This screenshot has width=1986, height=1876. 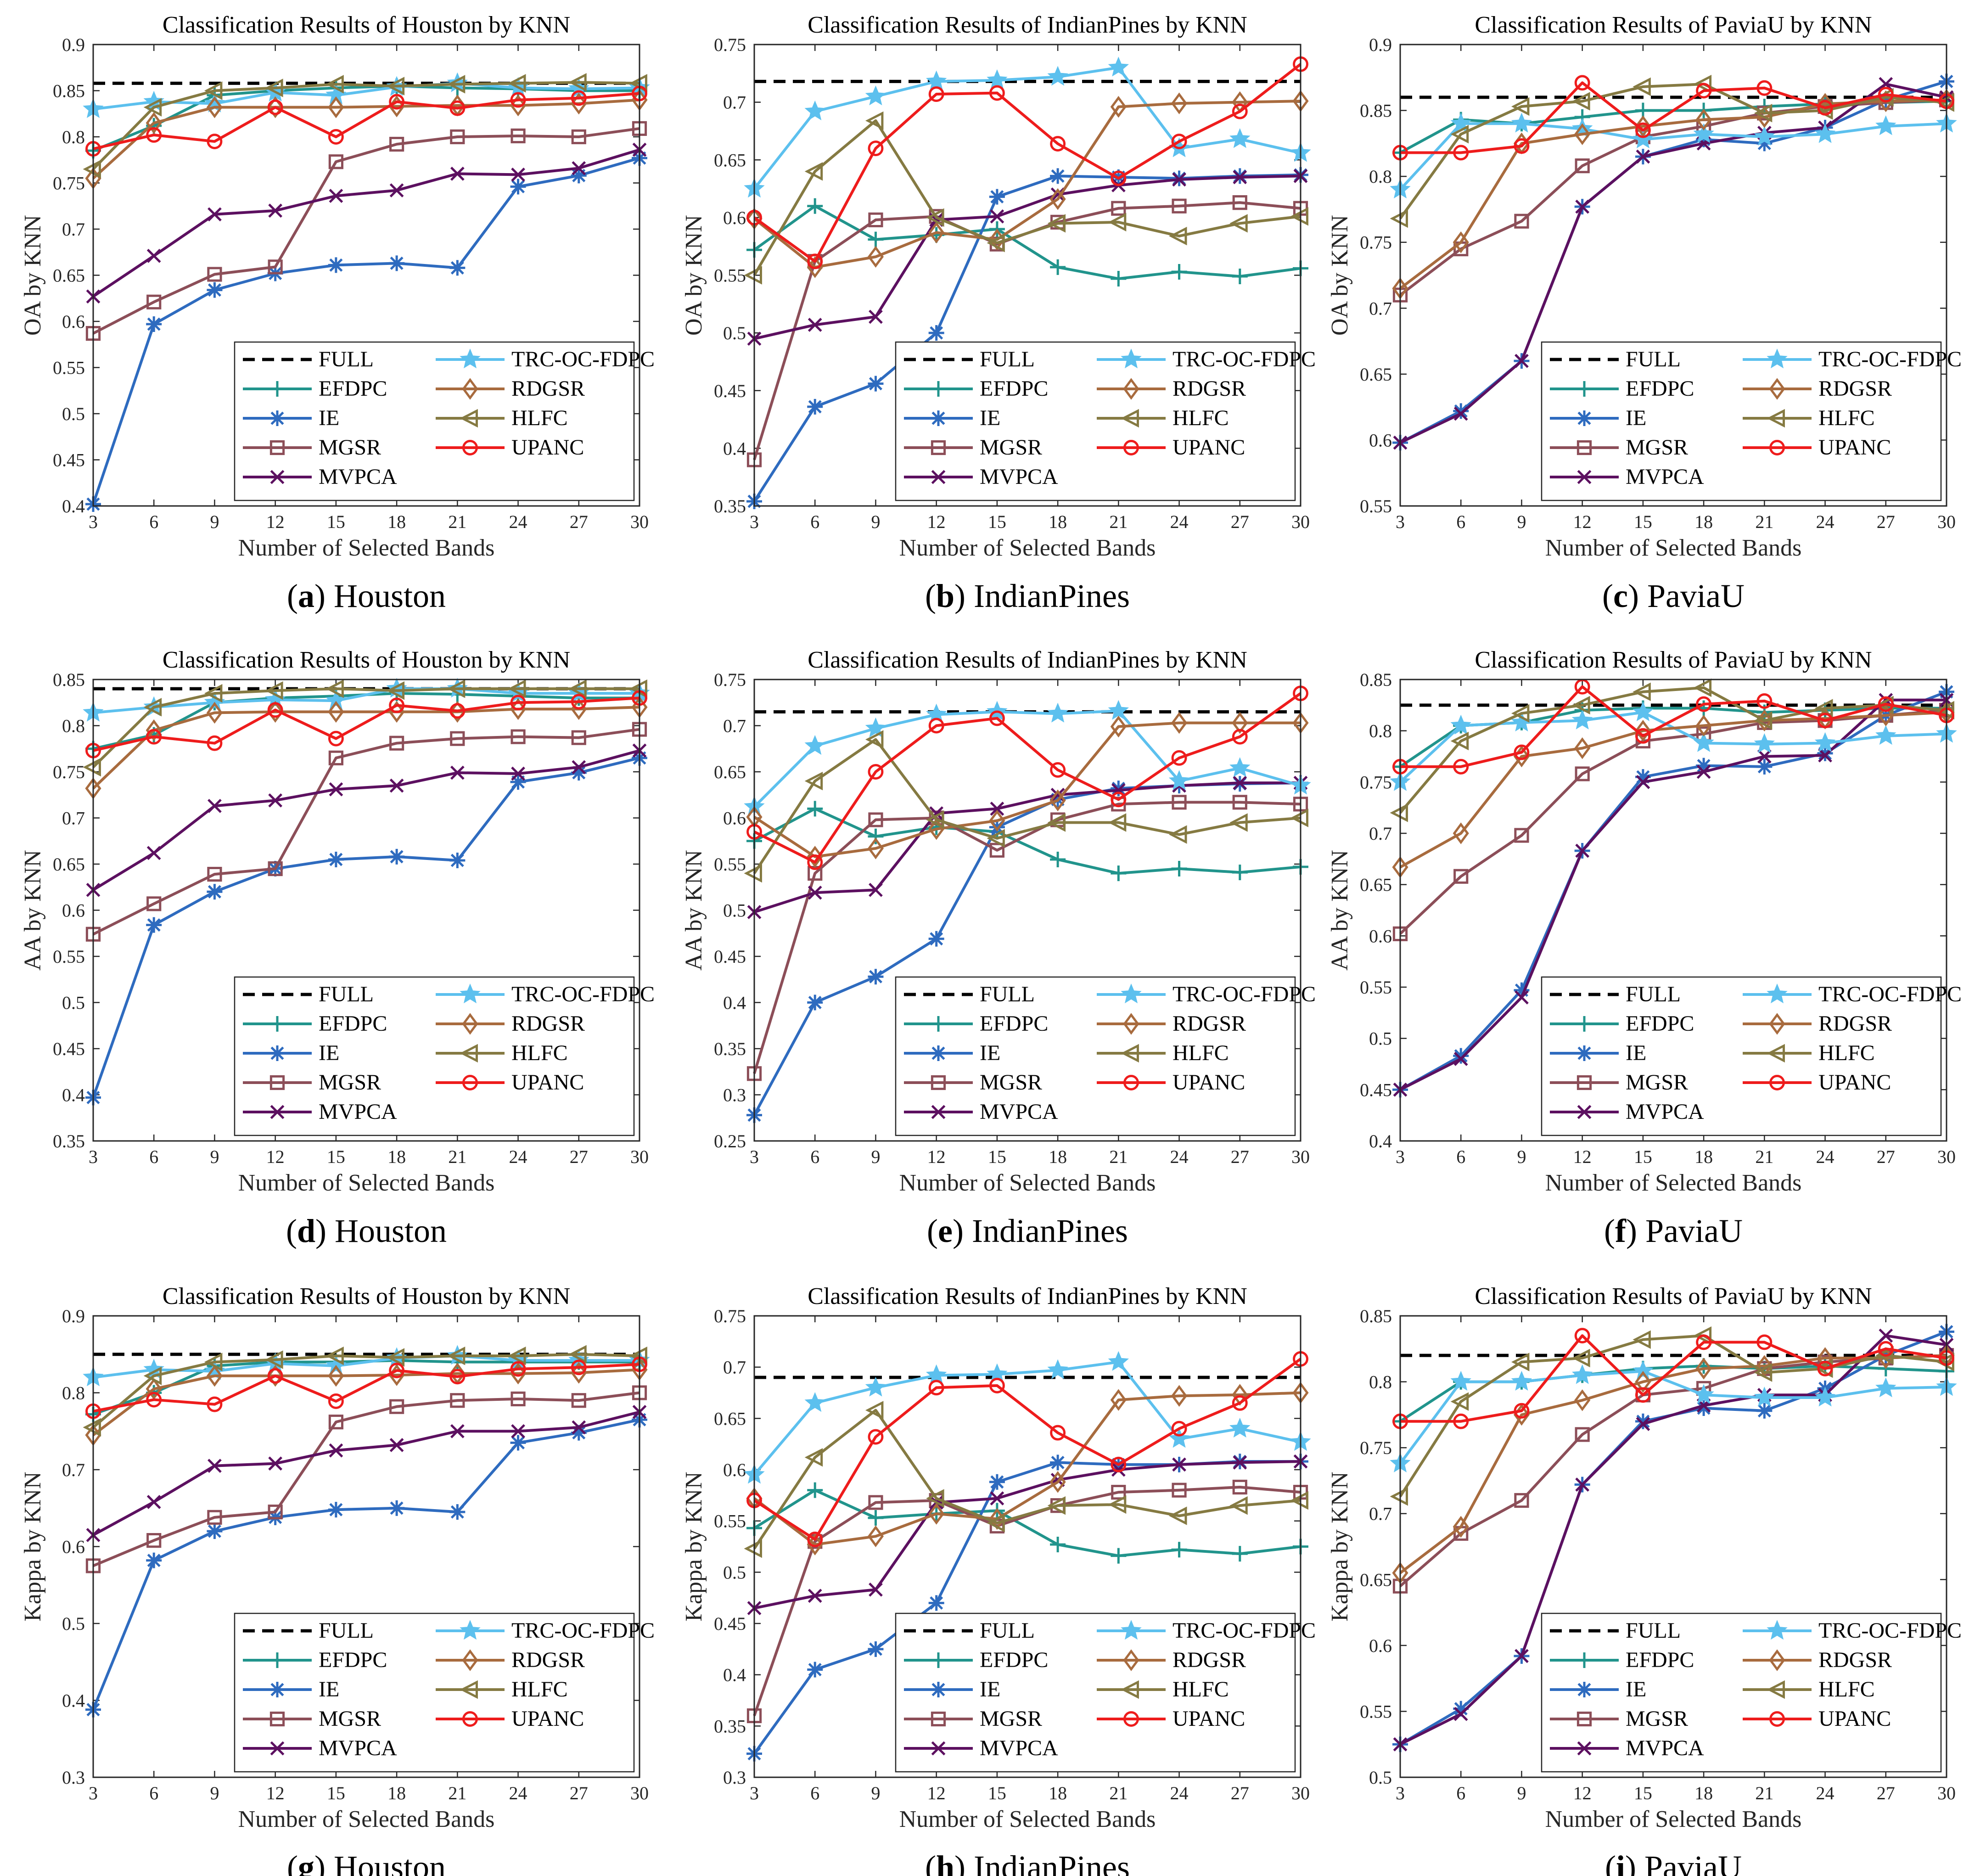 I want to click on y-tick-label: 0.7, so click(x=1381, y=1514).